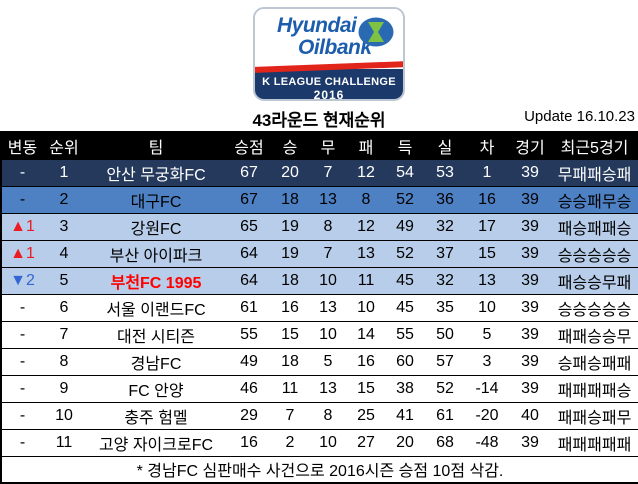 The image size is (638, 484). Describe the element at coordinates (487, 388) in the screenshot. I see `goal-diff-cell: -14` at that location.